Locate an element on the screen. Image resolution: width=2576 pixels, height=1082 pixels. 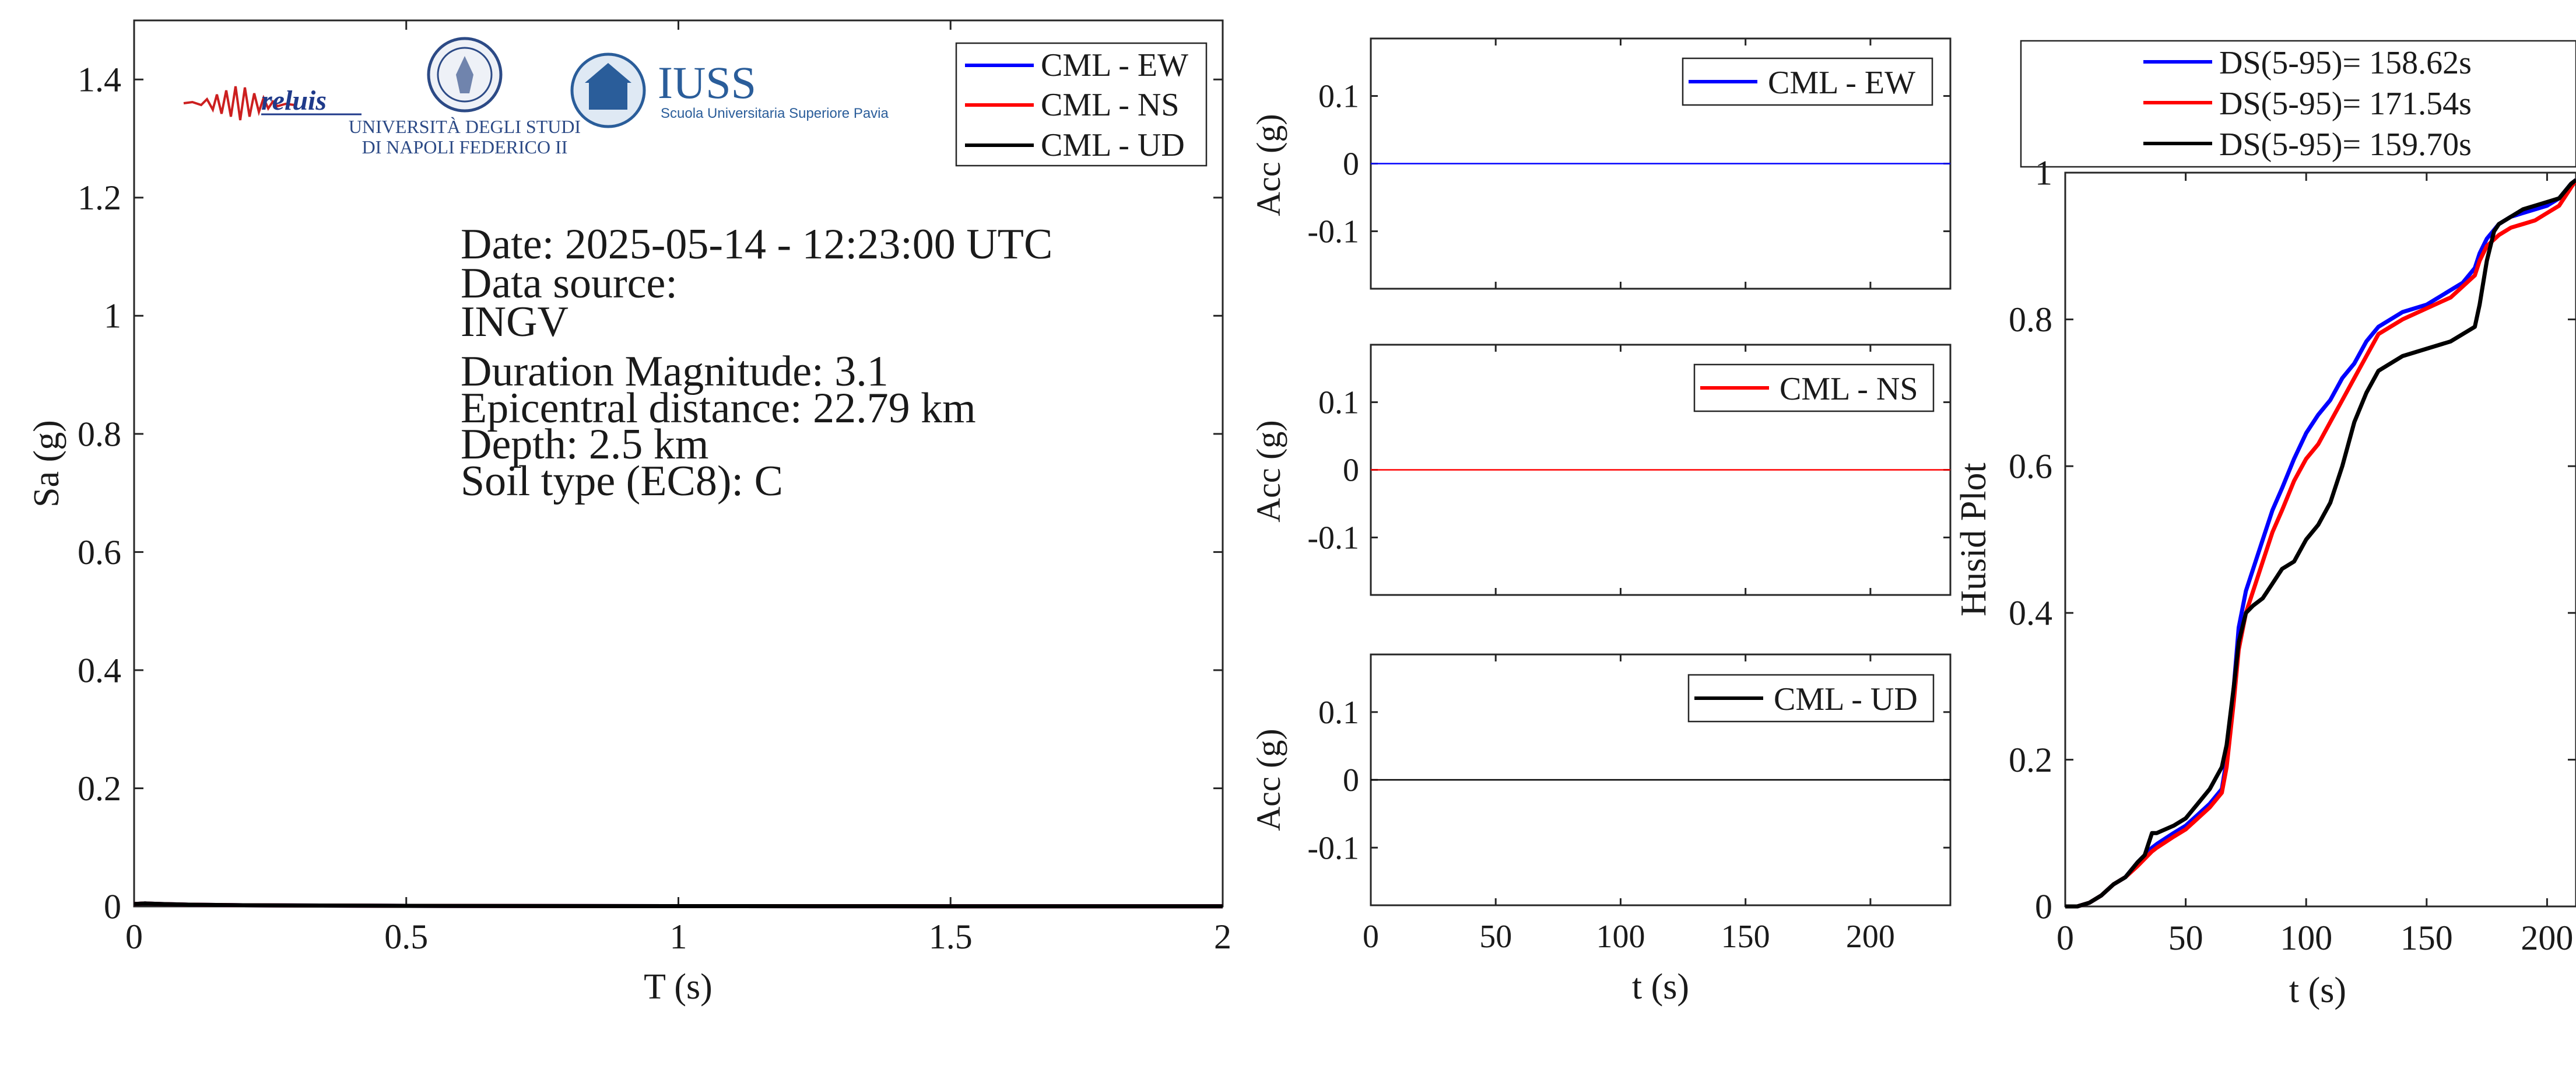
epicentral-distance: Epicentral distance: 22.79 km is located at coordinates (718, 408).